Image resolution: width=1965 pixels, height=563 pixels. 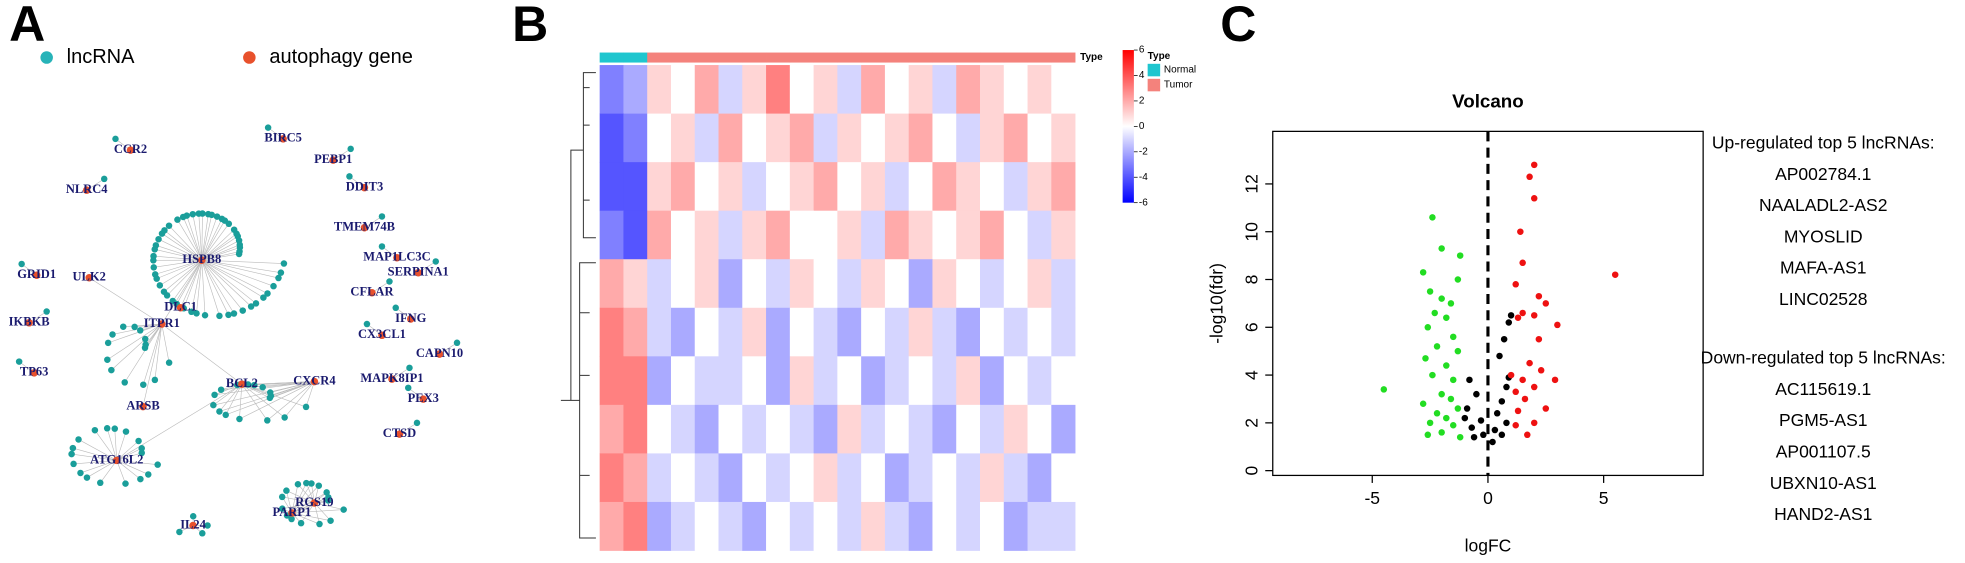 What do you see at coordinates (1251, 232) in the screenshot?
I see `y-tick-label: 10` at bounding box center [1251, 232].